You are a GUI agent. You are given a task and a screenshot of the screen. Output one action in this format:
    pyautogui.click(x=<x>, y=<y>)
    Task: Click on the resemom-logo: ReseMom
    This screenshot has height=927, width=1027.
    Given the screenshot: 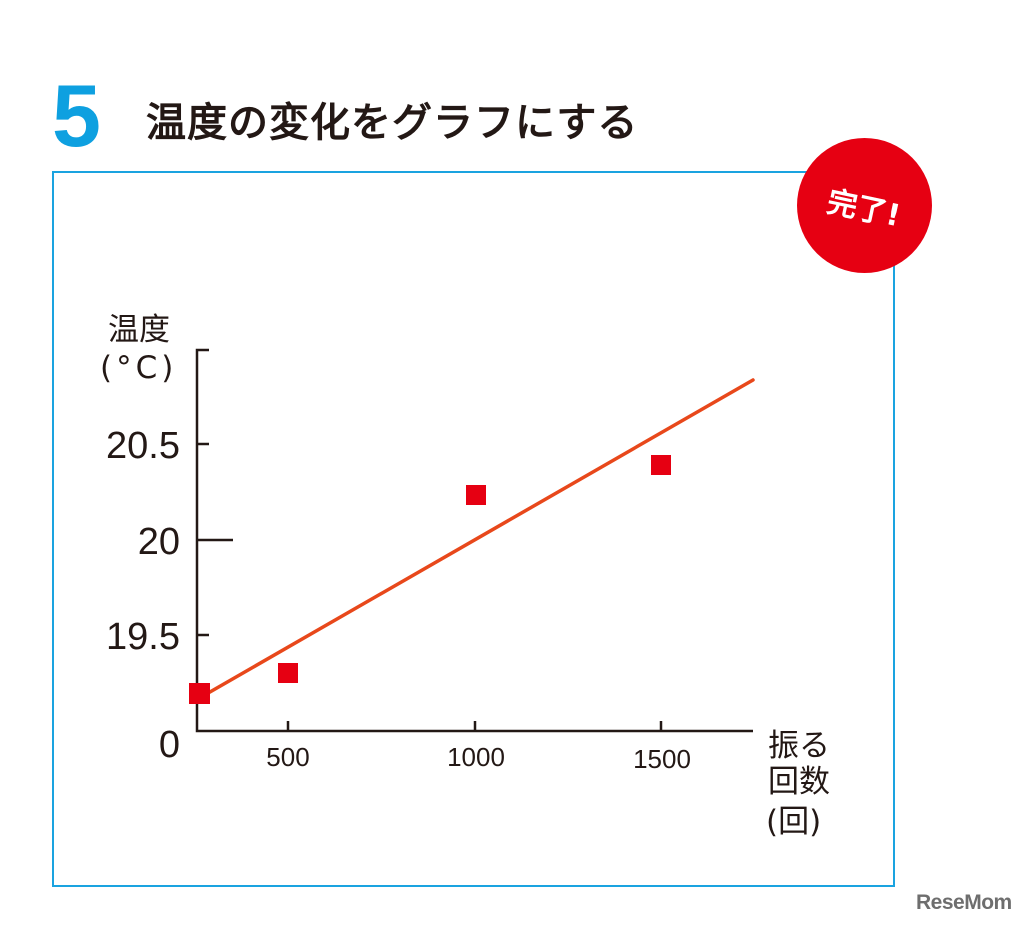 What is the action you would take?
    pyautogui.click(x=964, y=902)
    